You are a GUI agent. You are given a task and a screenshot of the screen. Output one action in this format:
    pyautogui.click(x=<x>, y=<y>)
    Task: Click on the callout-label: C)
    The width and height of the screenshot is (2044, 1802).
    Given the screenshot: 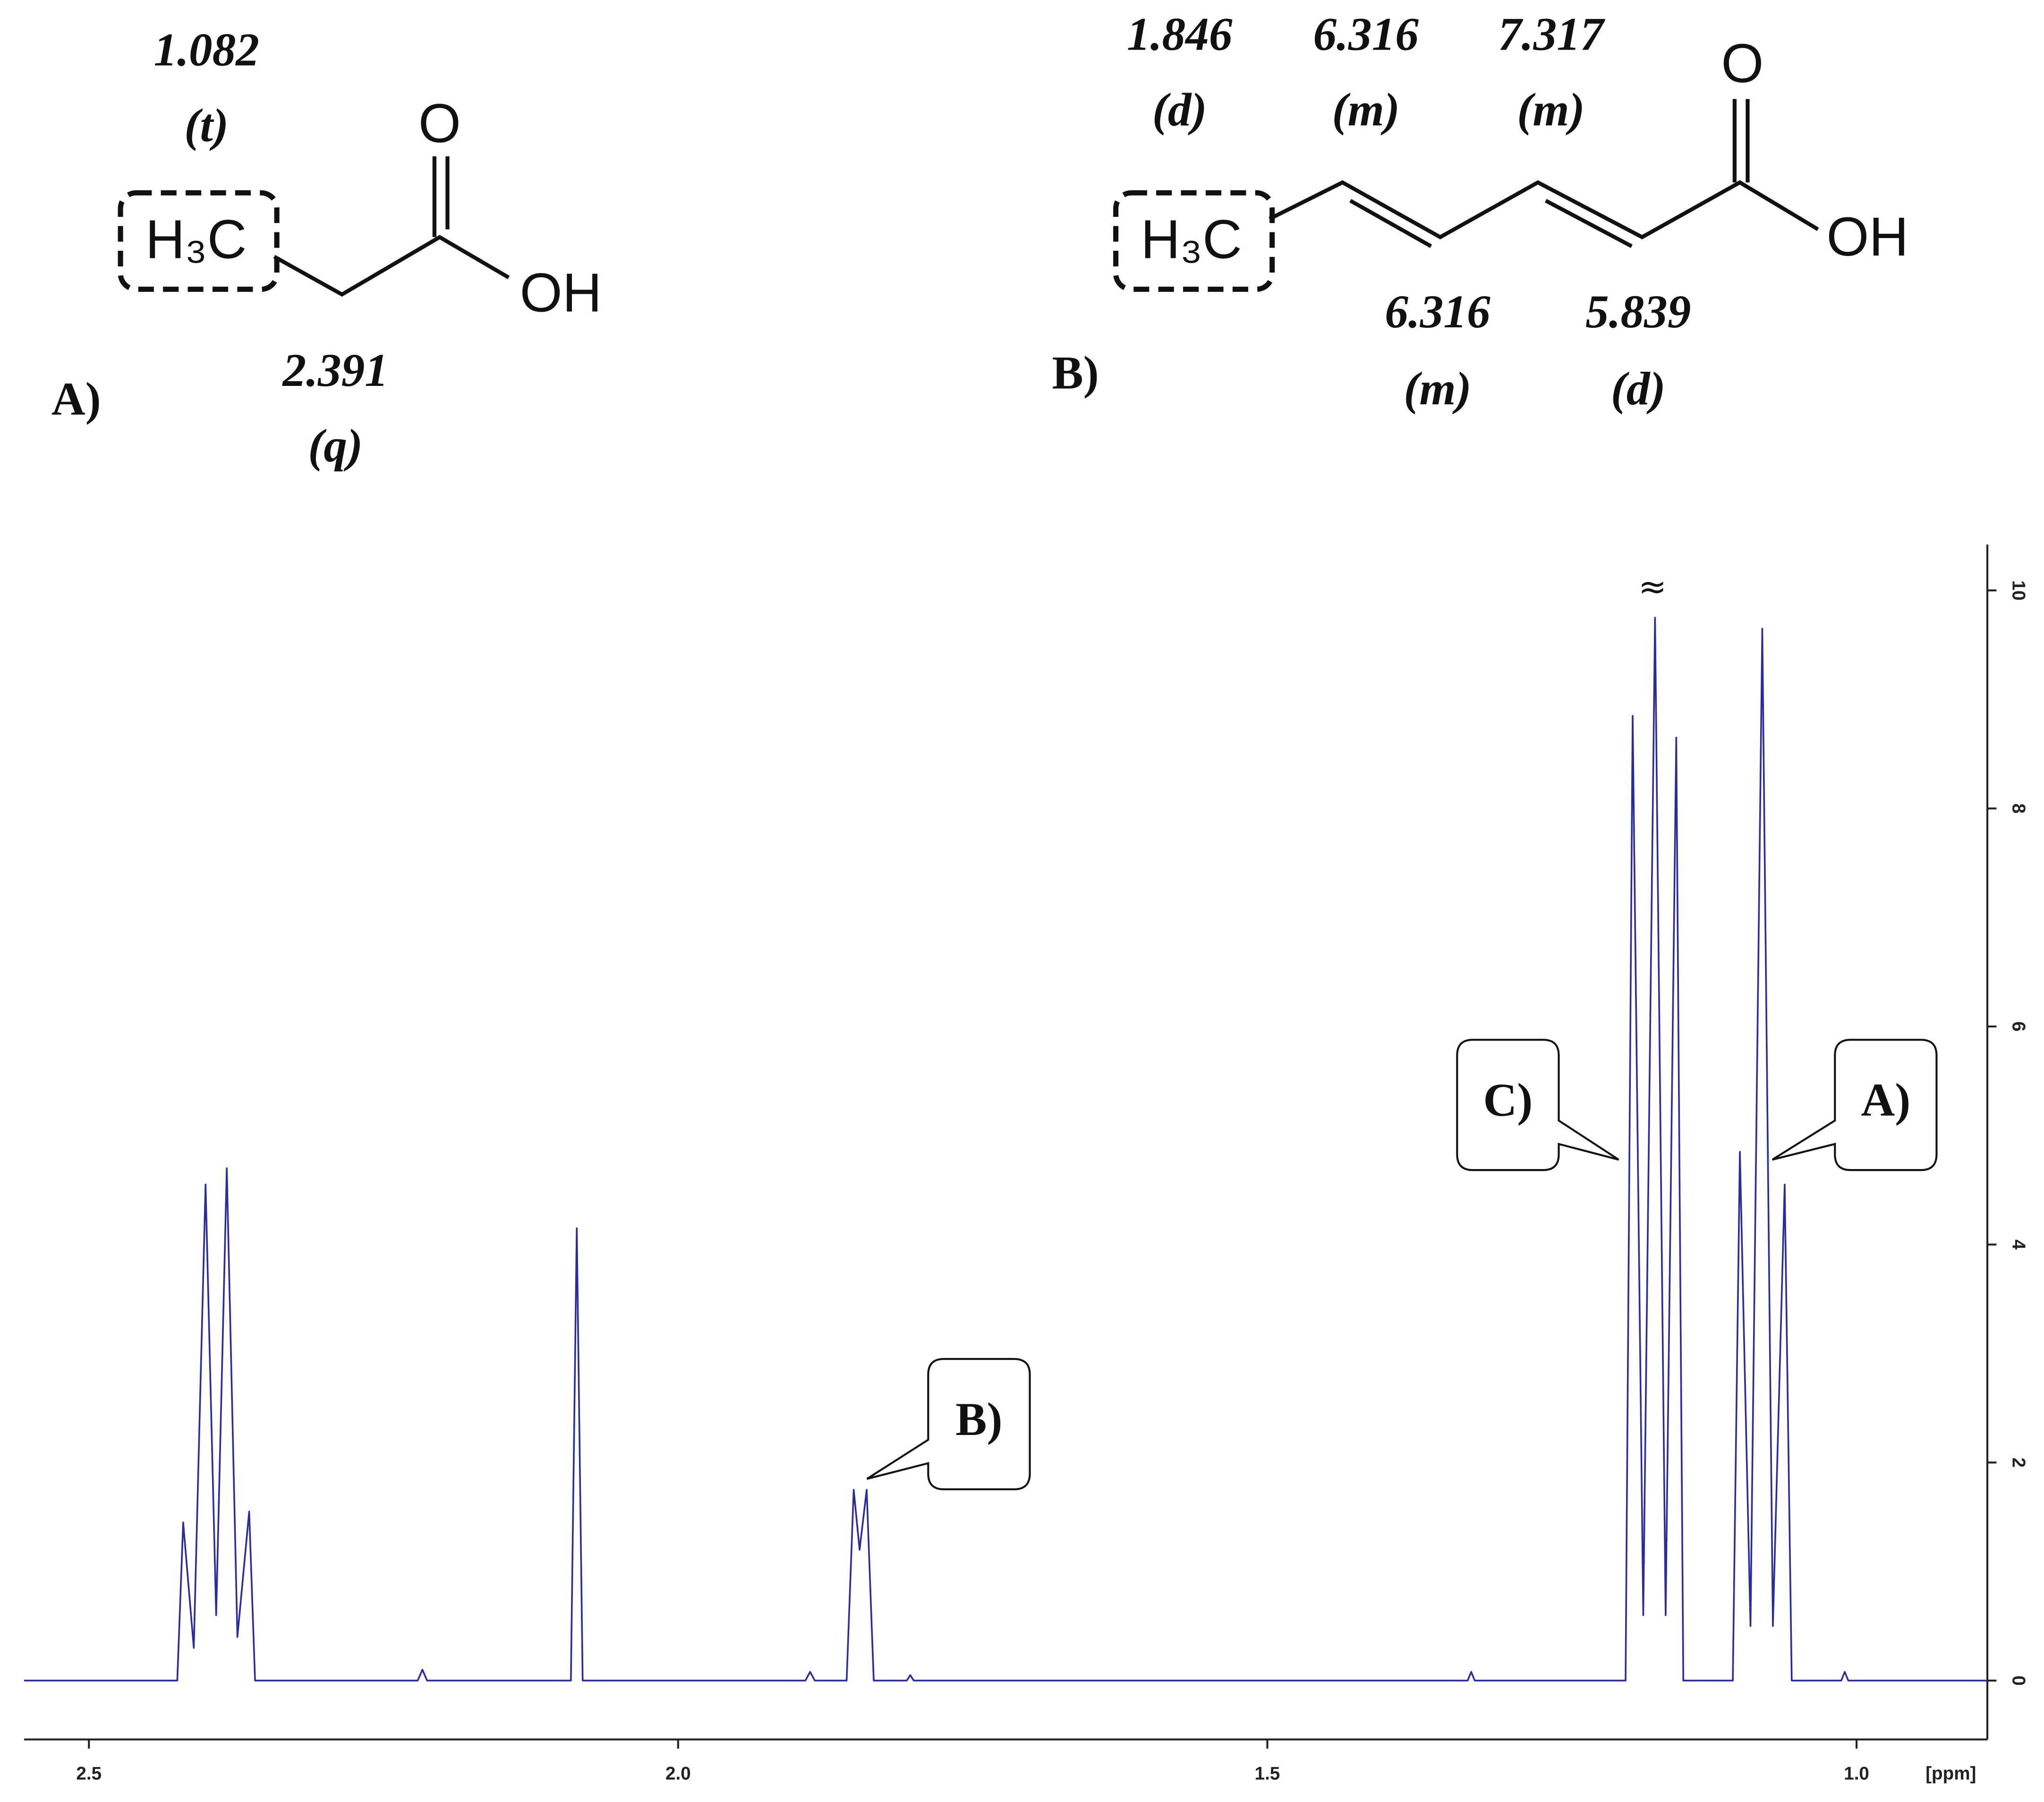 What is the action you would take?
    pyautogui.click(x=1508, y=1100)
    